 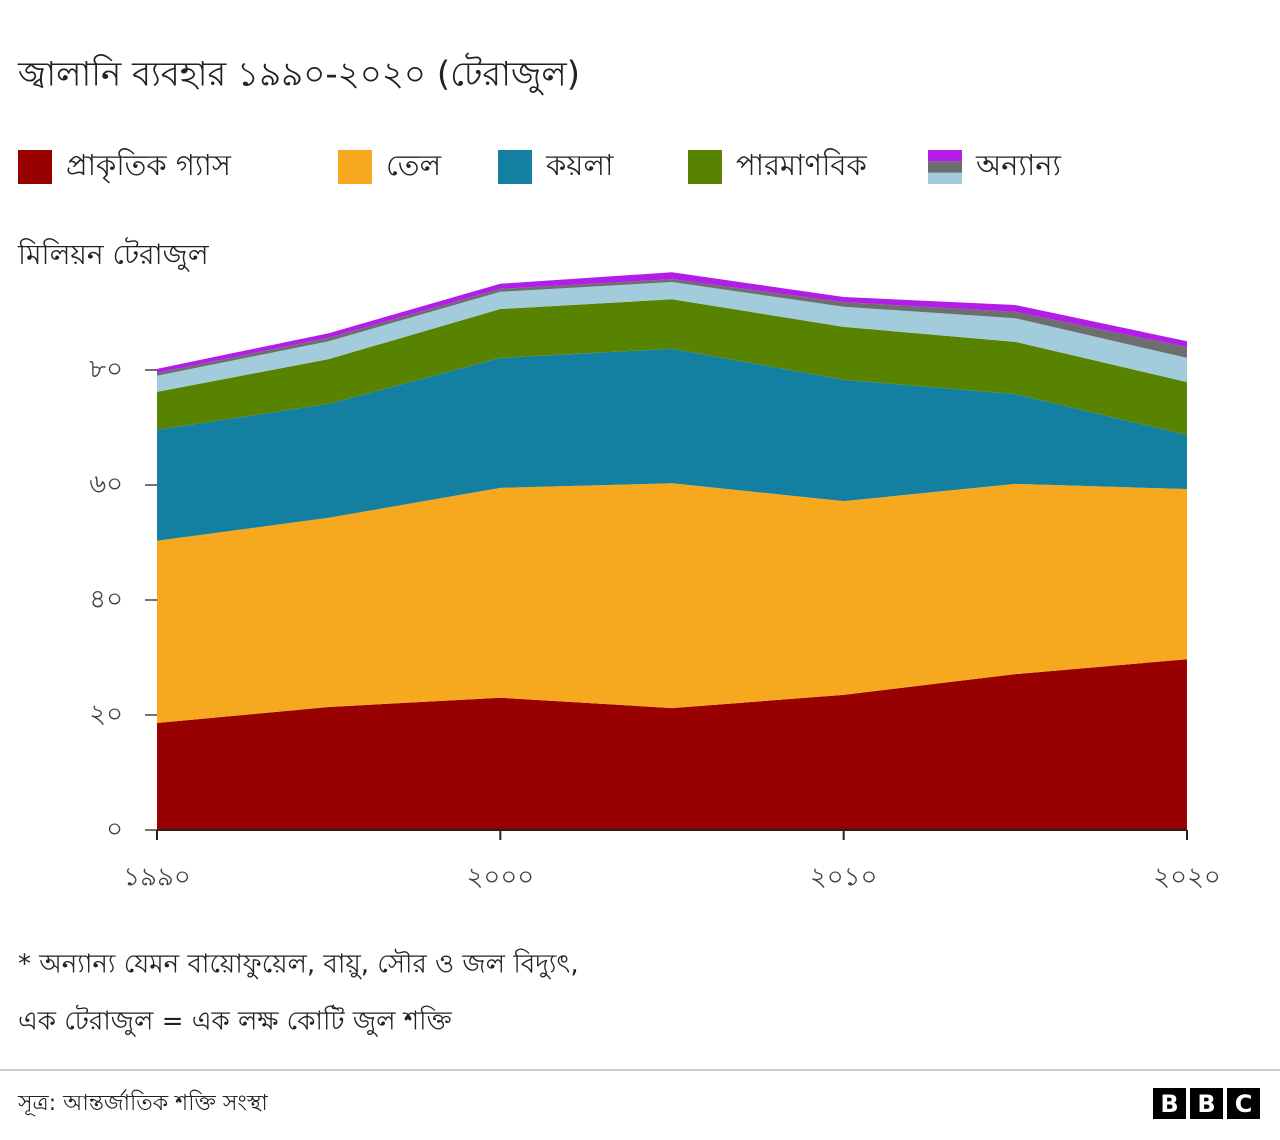 I want to click on chart-title: জ্বালানি ব্যবহার ১৯৯০-২০২০ (টেরাজুল), so click(x=298, y=74).